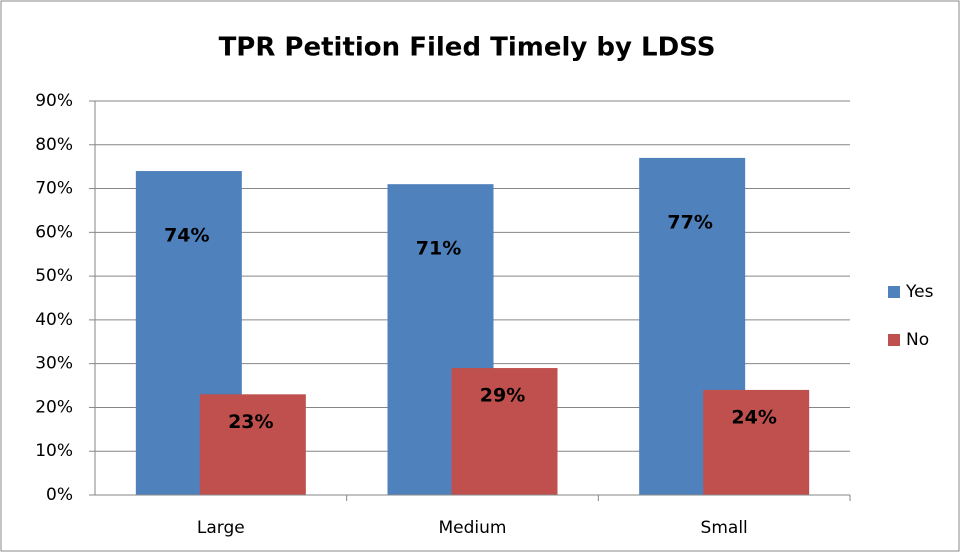  Describe the element at coordinates (54, 451) in the screenshot. I see `y-tick-label: 10%` at that location.